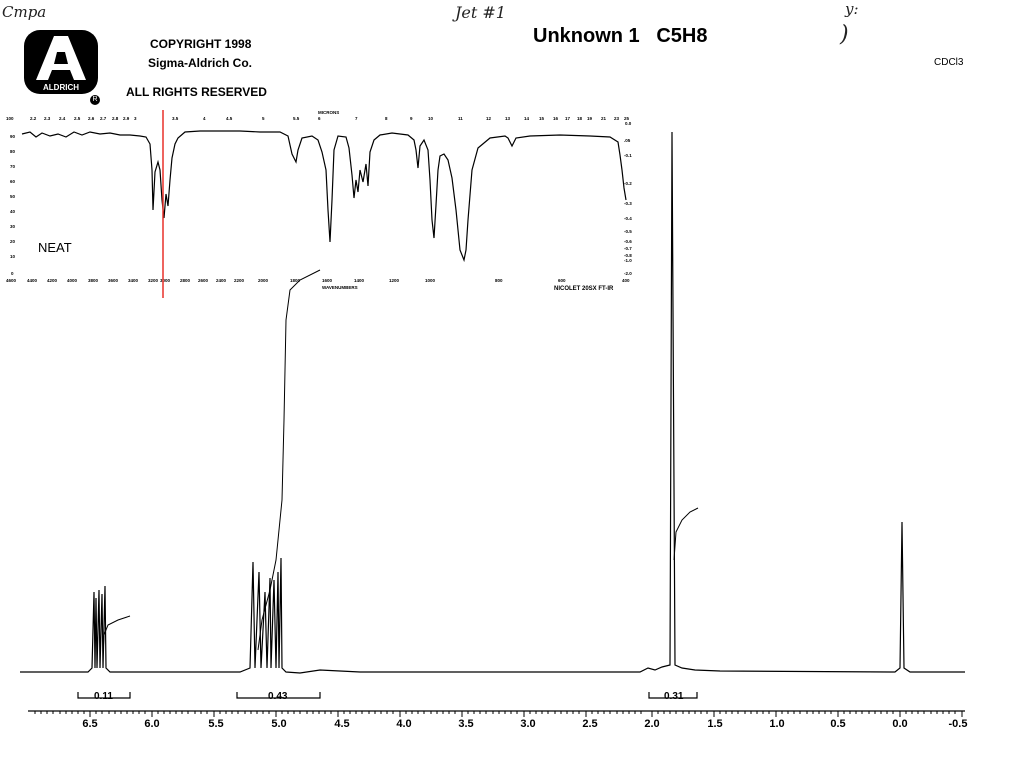 Image resolution: width=1024 pixels, height=761 pixels. What do you see at coordinates (204, 118) in the screenshot?
I see `svg-text: 4` at bounding box center [204, 118].